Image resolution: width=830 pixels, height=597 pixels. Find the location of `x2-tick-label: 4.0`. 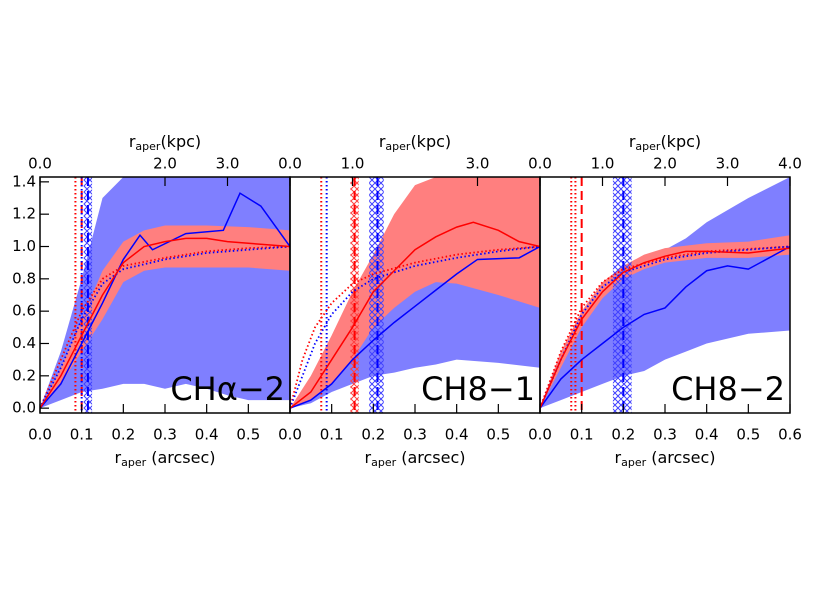

x2-tick-label: 4.0 is located at coordinates (790, 164).